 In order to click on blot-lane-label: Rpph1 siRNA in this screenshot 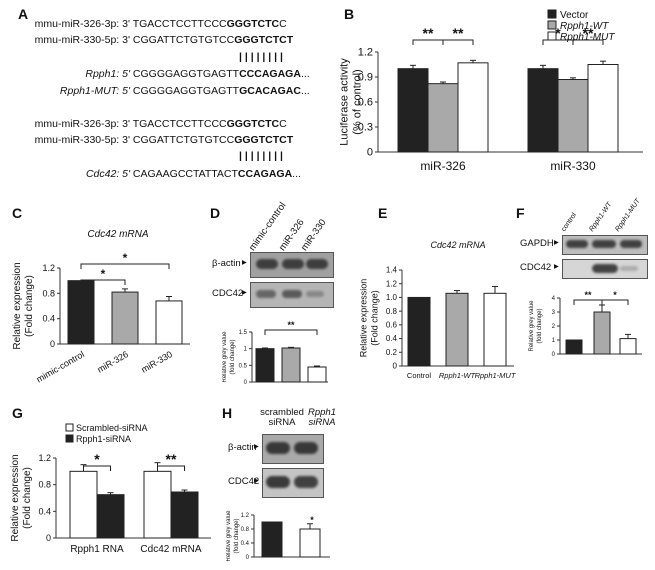, I will do `click(322, 417)`.